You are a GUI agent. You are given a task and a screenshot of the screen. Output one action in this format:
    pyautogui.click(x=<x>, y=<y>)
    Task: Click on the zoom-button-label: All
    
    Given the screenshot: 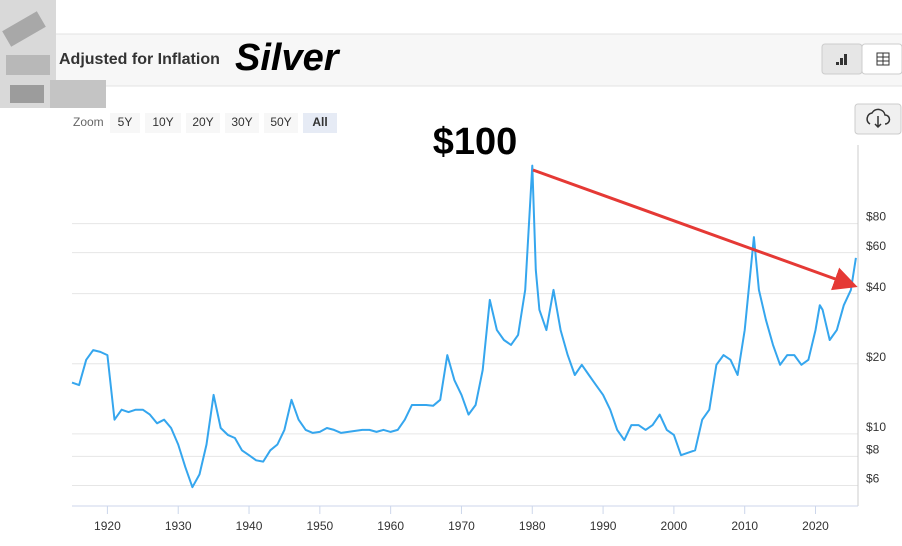 What is the action you would take?
    pyautogui.click(x=319, y=122)
    